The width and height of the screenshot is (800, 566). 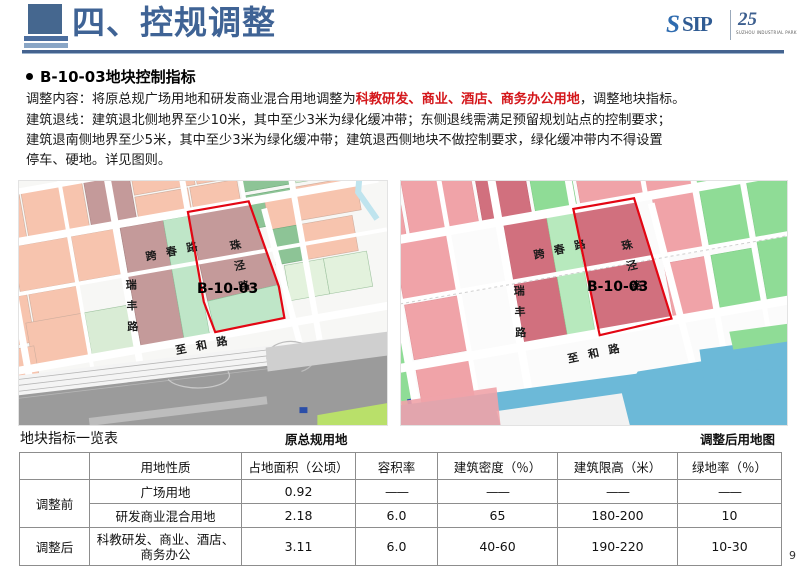 I want to click on cell-land-use: 广场用地, so click(x=165, y=491).